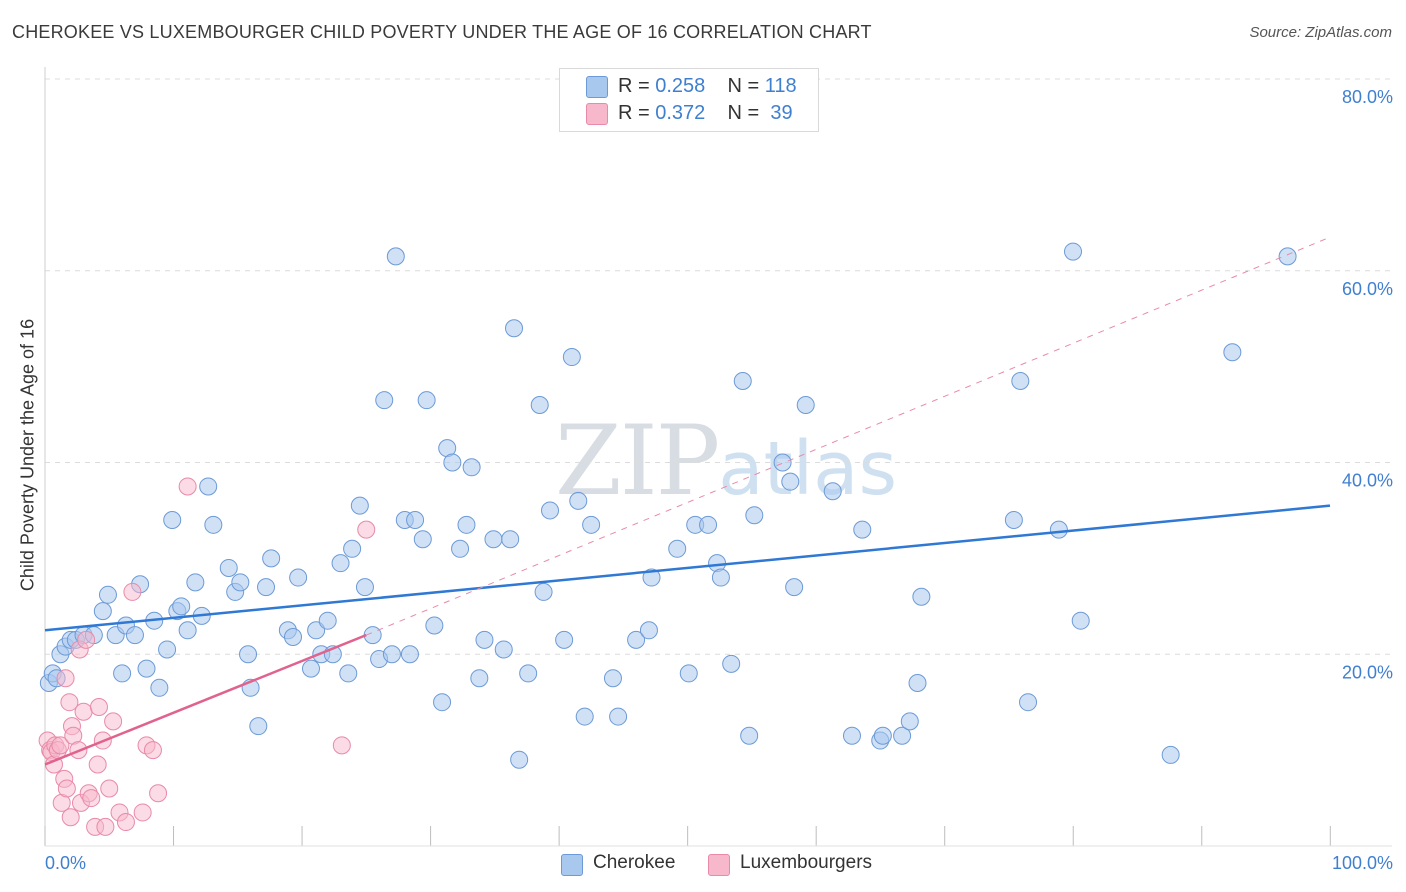 The image size is (1406, 892). Describe the element at coordinates (743, 113) in the screenshot. I see `n-label: N =` at that location.